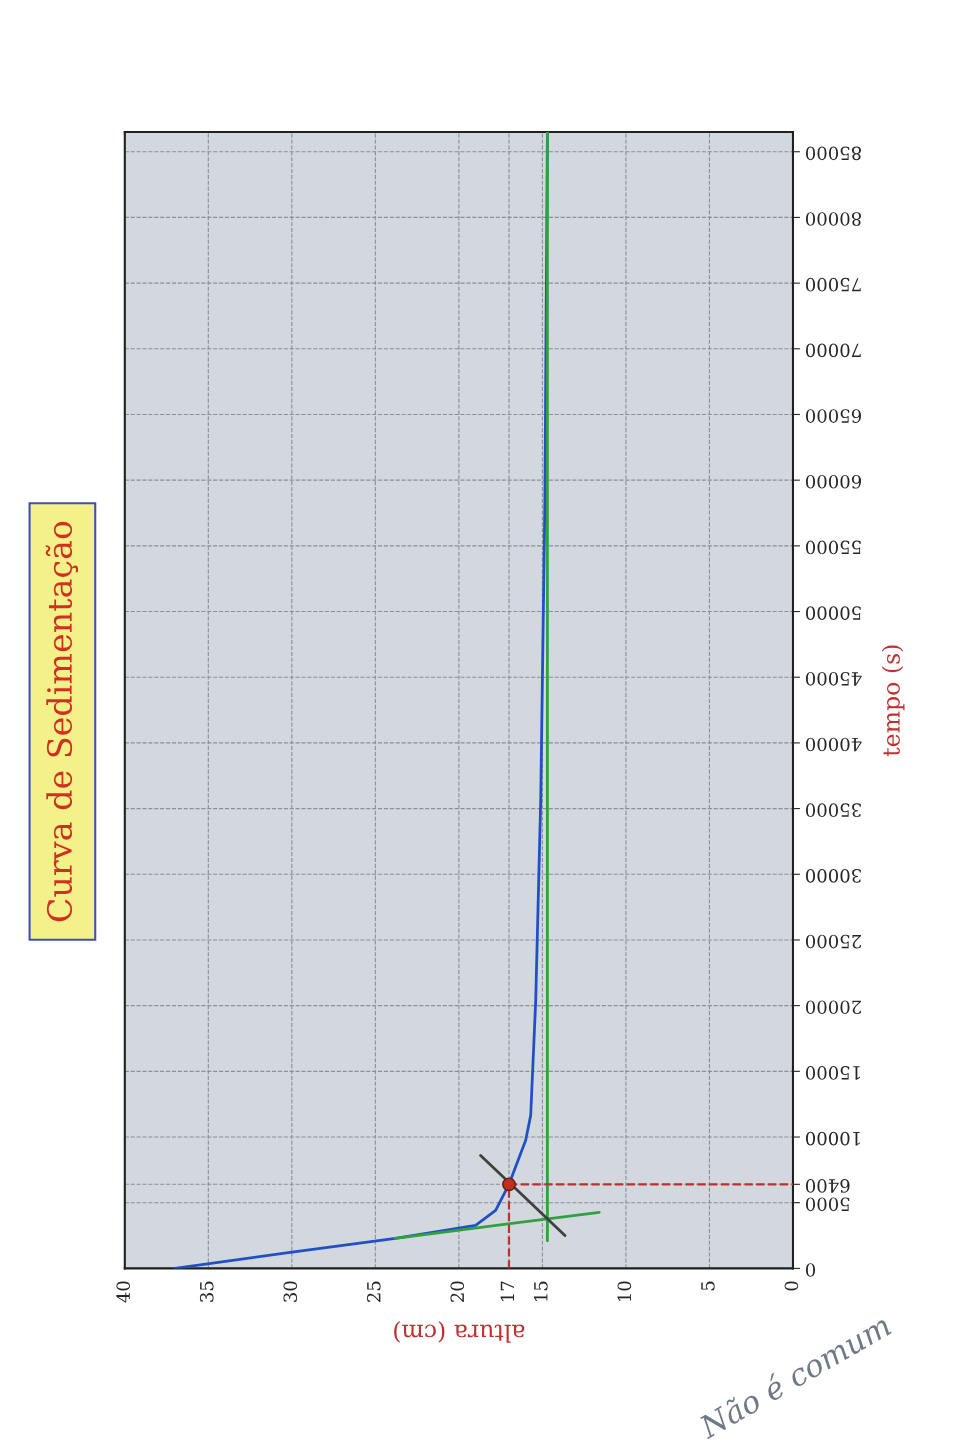  I want to click on y-tick-label: 25000, so click(833, 941).